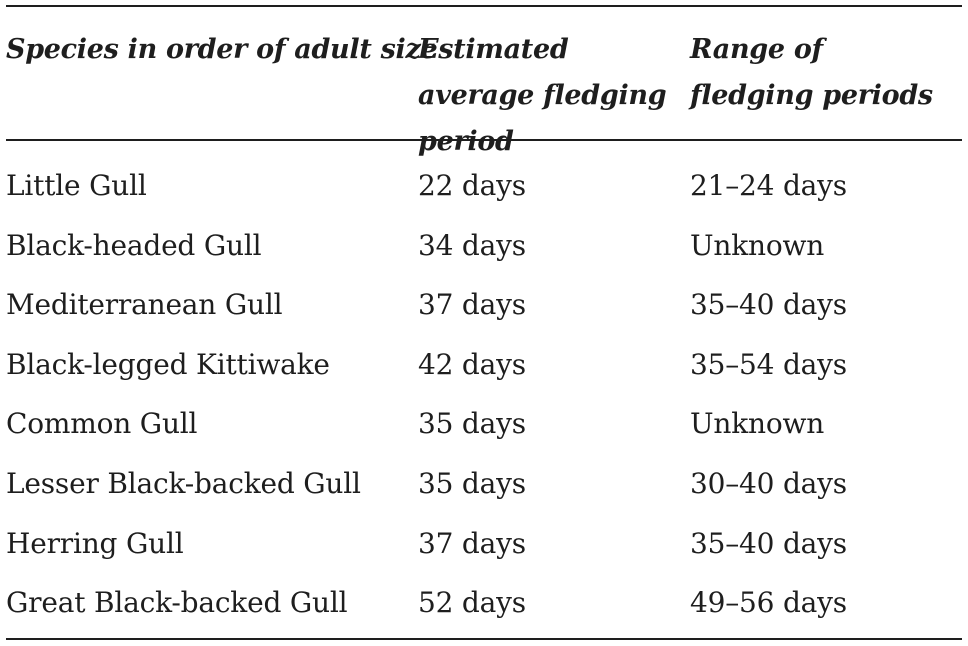 The image size is (968, 646). Describe the element at coordinates (542, 95) in the screenshot. I see `header-average-fledging: Estimated average fledging period` at that location.